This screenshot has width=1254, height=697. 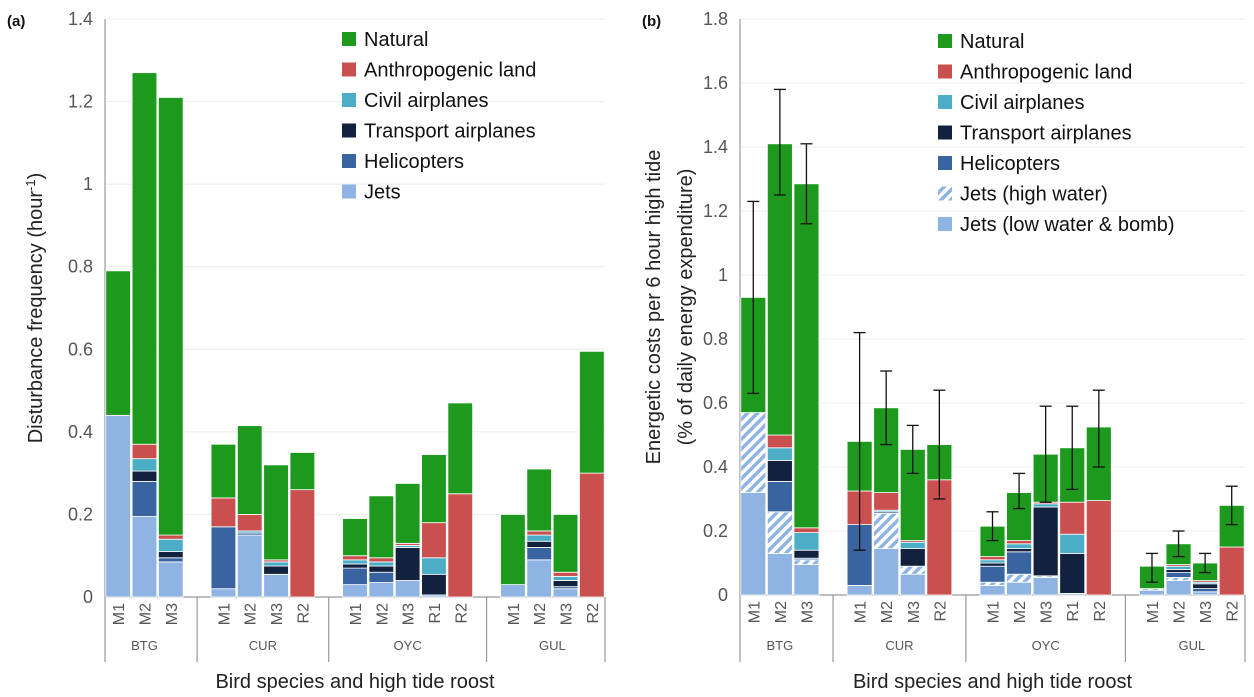 I want to click on y-tick-label: 1.8, so click(x=715, y=19).